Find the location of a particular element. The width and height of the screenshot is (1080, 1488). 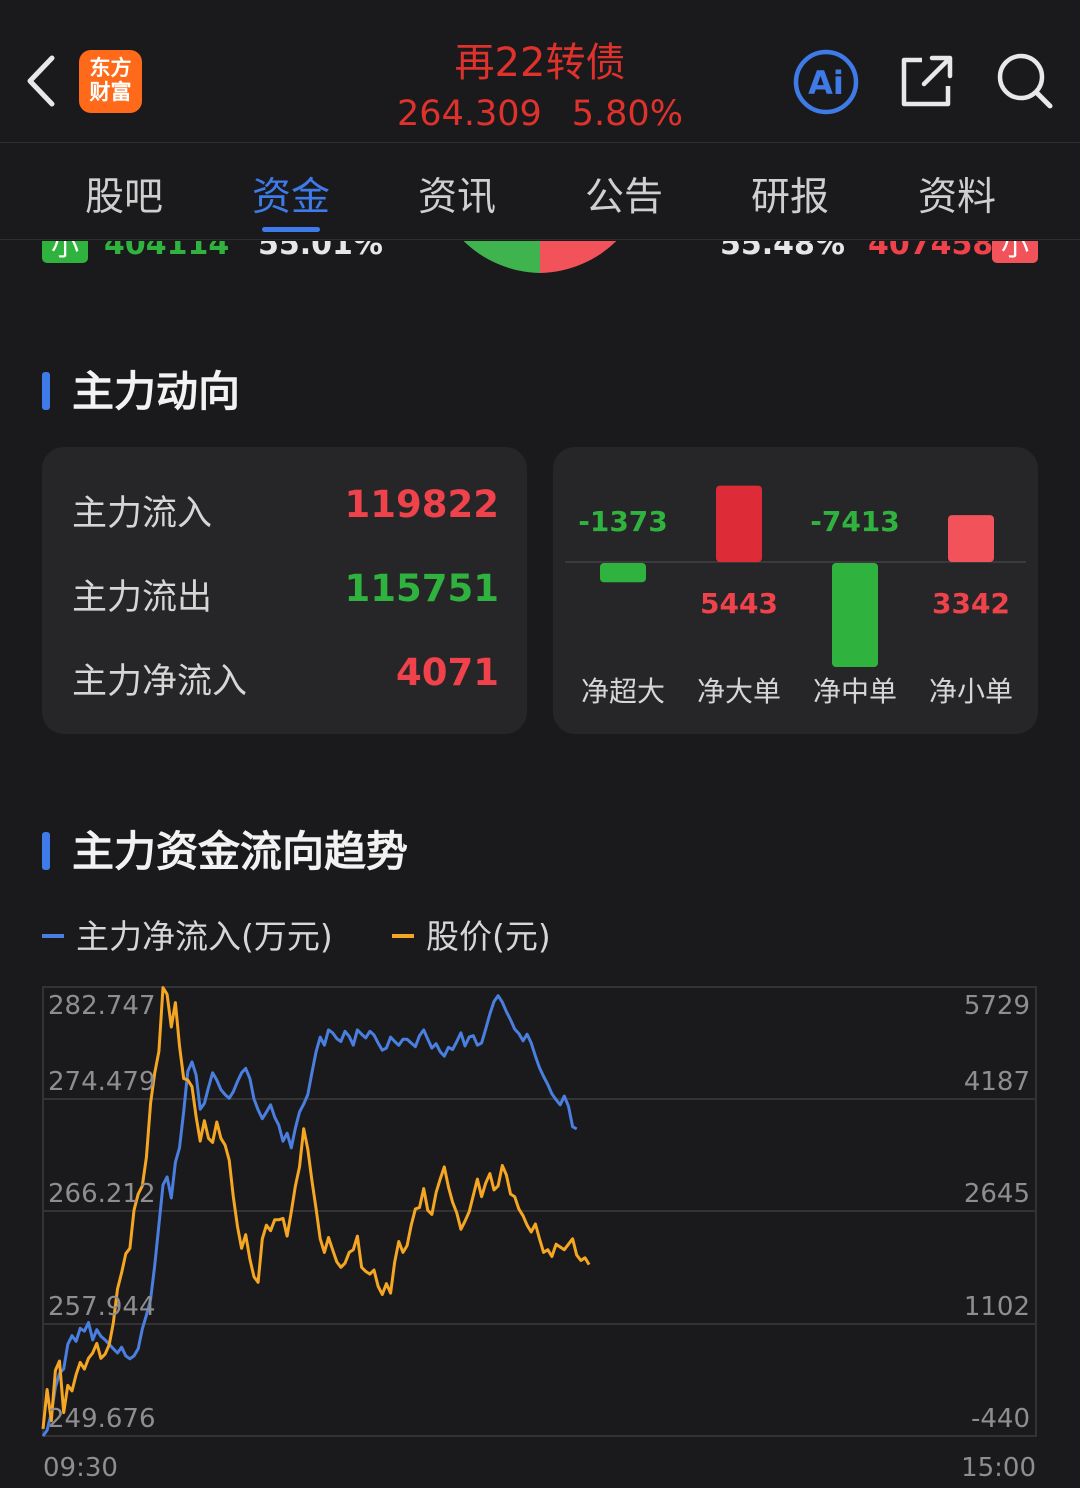

trend-section-title: 主力资金流向趋势 is located at coordinates (225, 848).